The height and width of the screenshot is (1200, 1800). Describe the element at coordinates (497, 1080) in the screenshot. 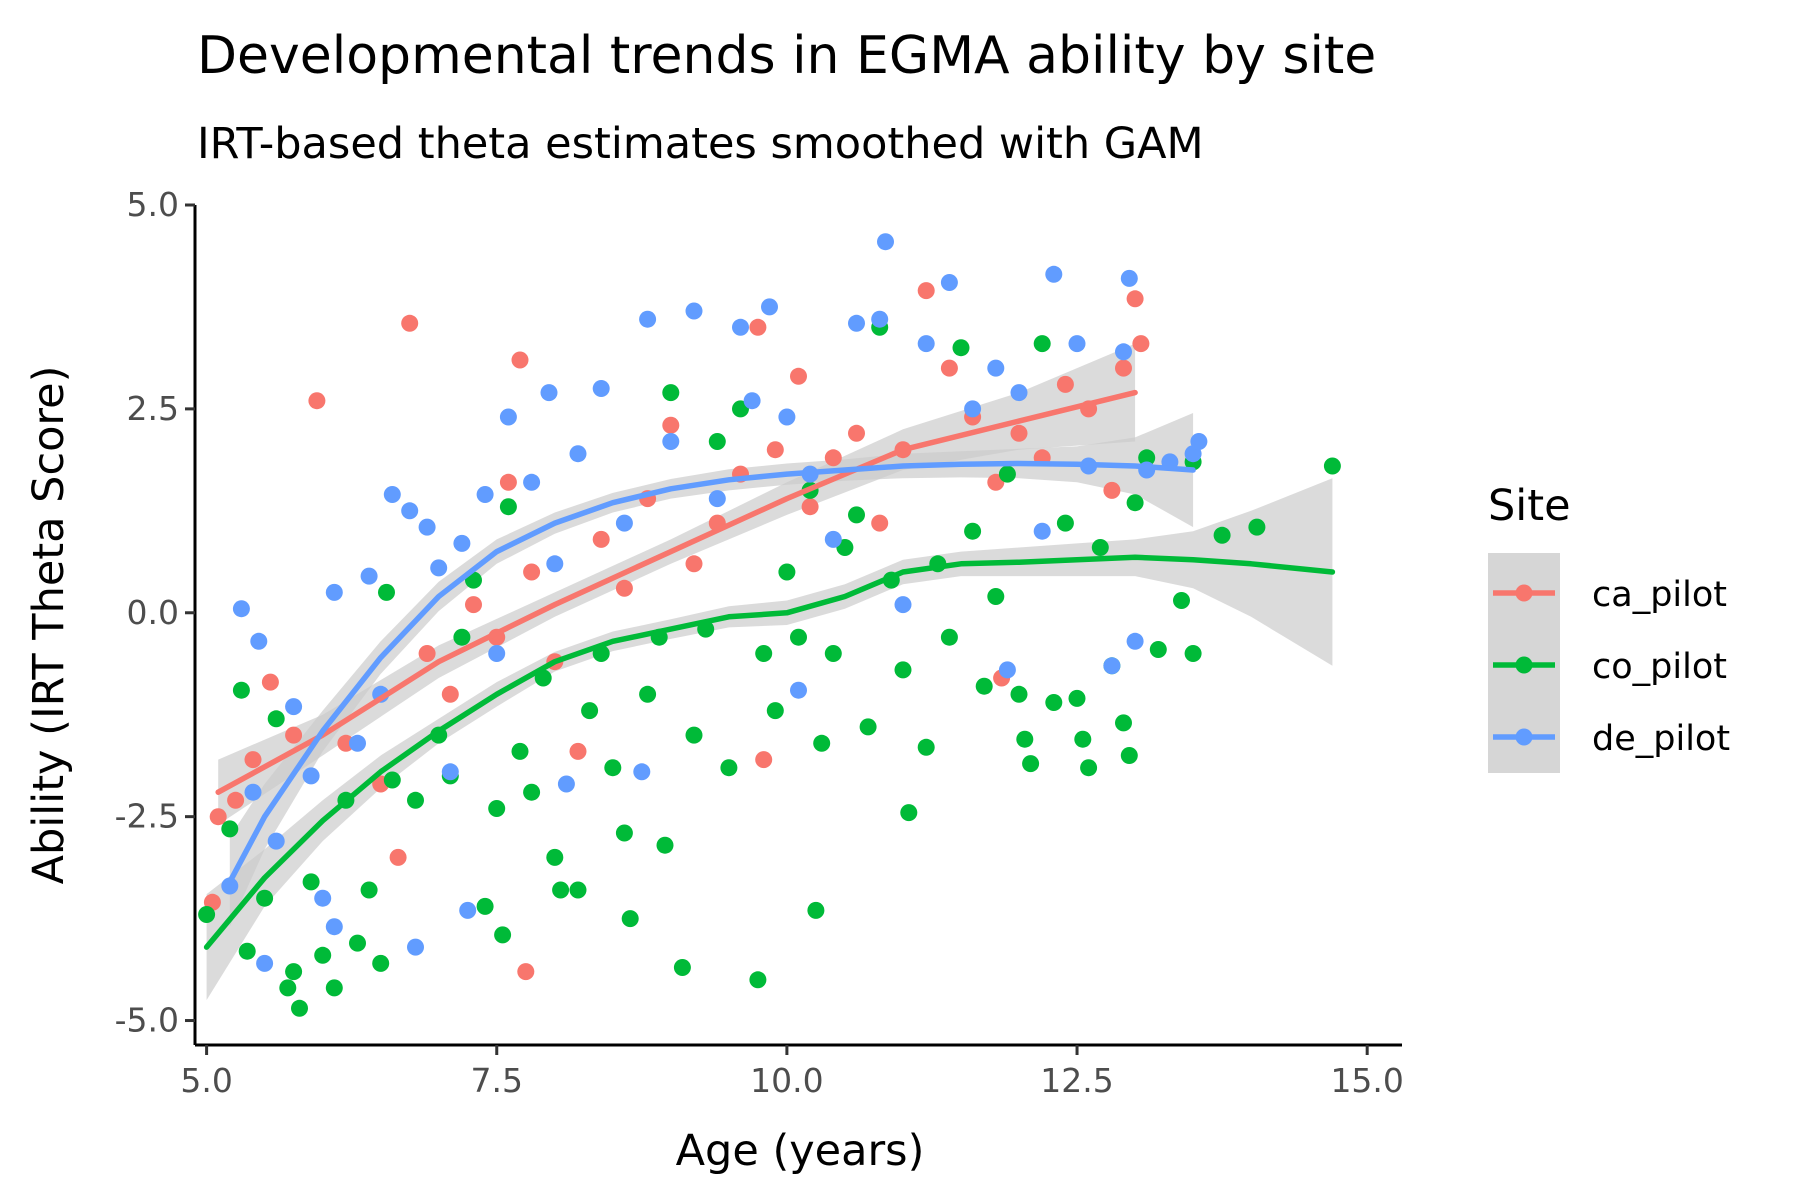

I see `x-tick-label: 7.5` at that location.